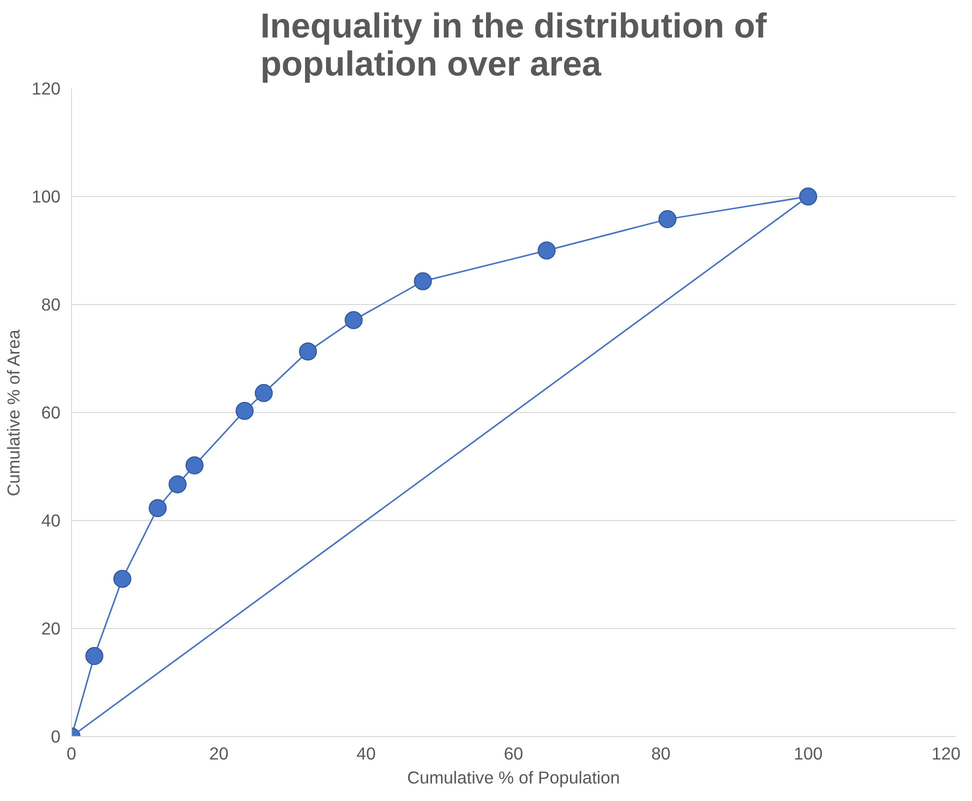 The height and width of the screenshot is (801, 972). I want to click on x-tick-label: 100, so click(808, 754).